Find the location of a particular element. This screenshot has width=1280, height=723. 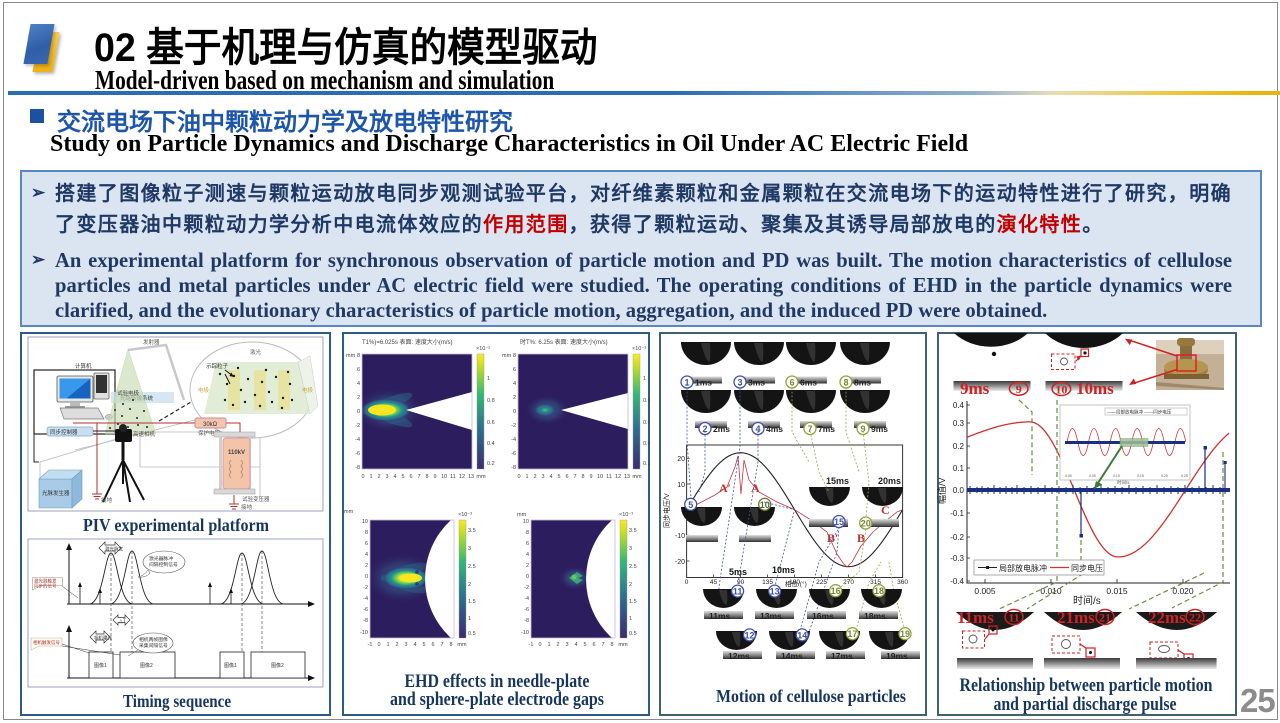

svg-text: 360 is located at coordinates (902, 582).